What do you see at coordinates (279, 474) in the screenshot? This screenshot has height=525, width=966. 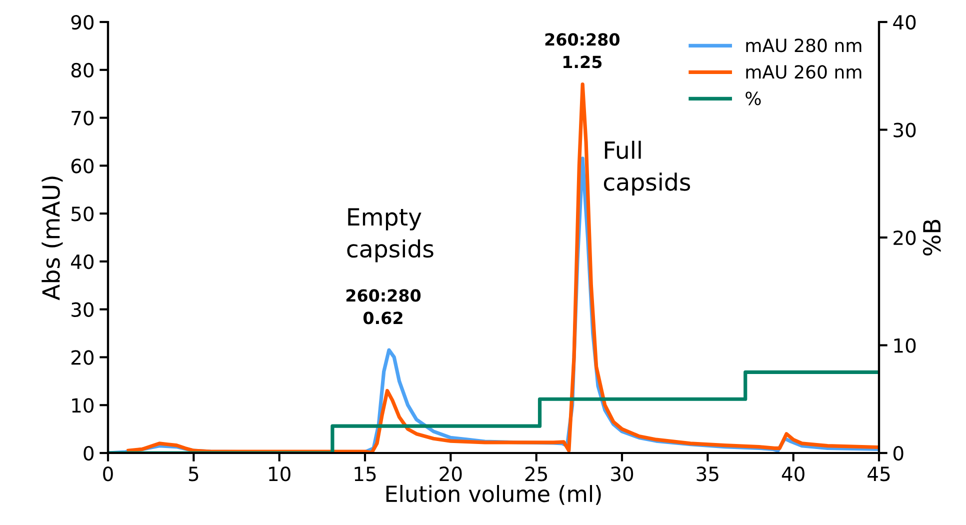 I see `x-tick-label: 10` at bounding box center [279, 474].